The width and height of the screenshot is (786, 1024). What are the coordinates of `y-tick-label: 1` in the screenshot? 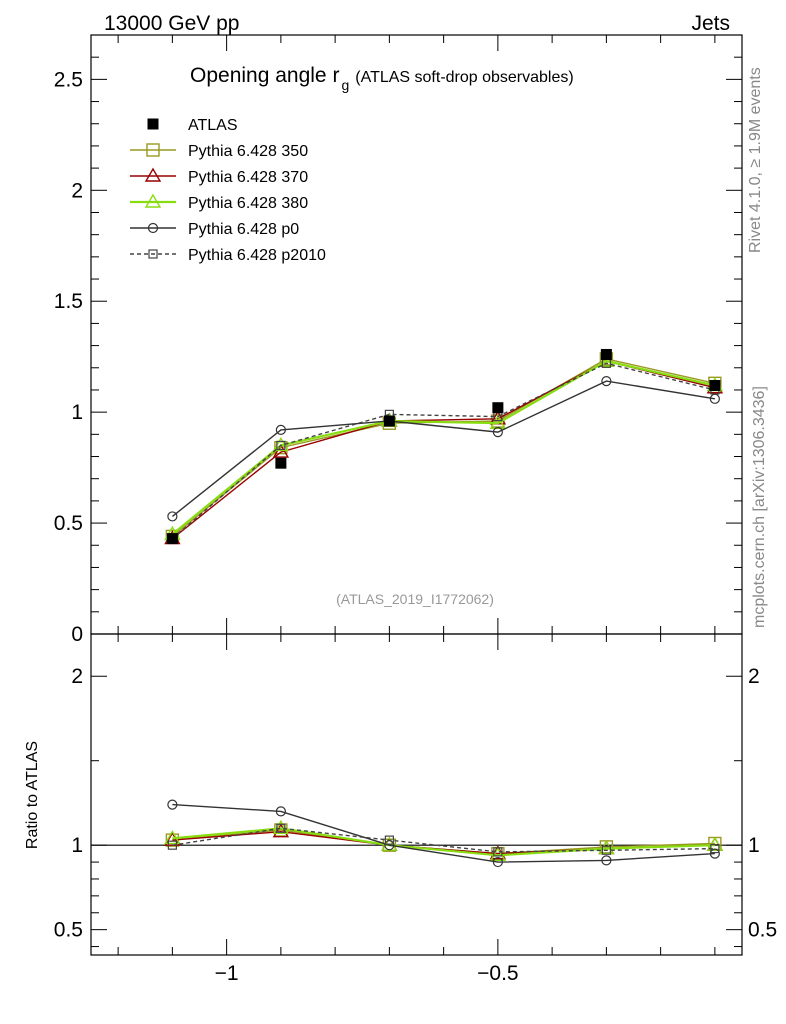 It's located at (77, 412).